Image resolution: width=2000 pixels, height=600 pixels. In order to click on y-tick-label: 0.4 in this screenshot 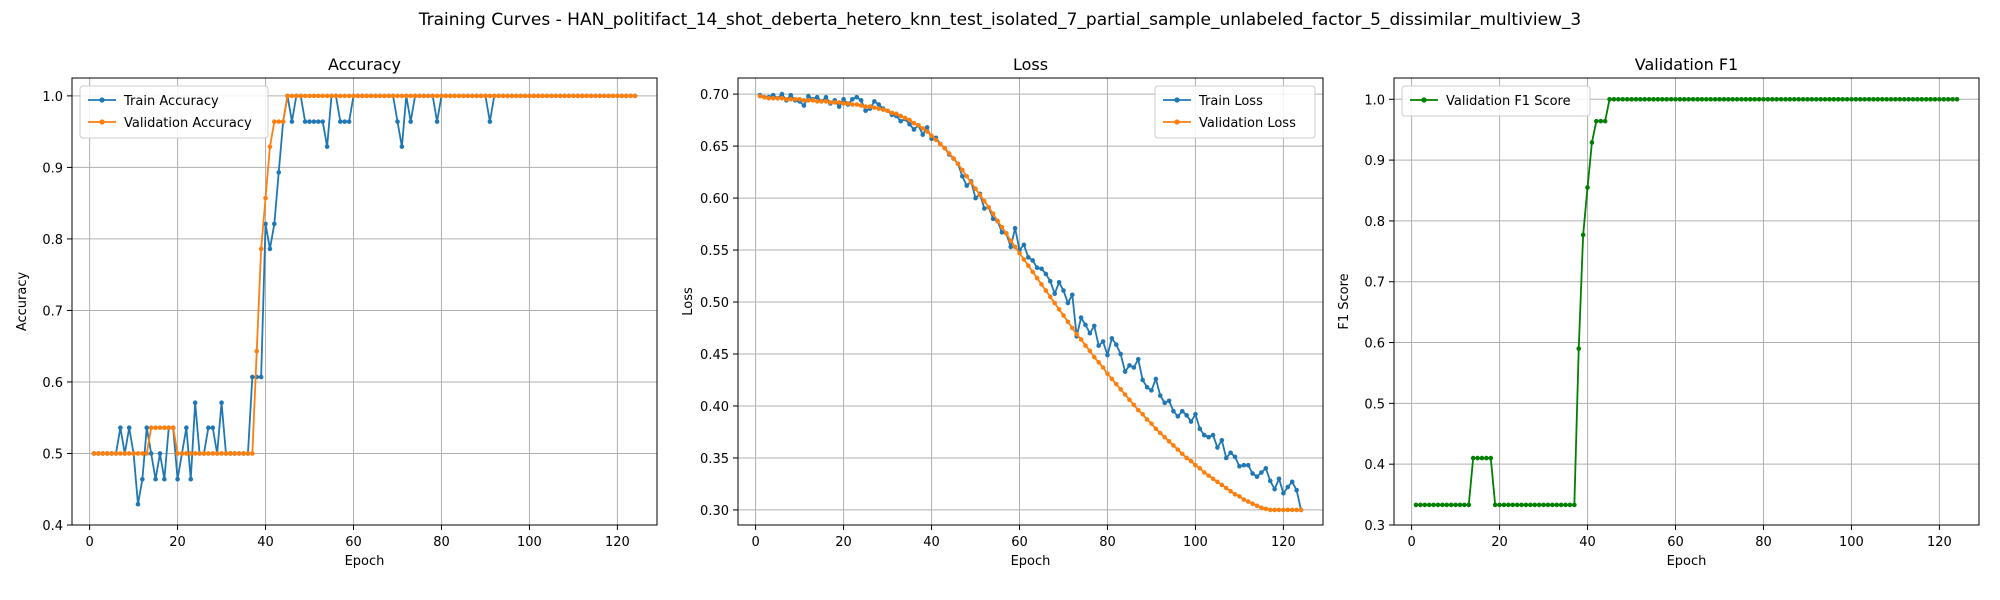, I will do `click(1374, 465)`.